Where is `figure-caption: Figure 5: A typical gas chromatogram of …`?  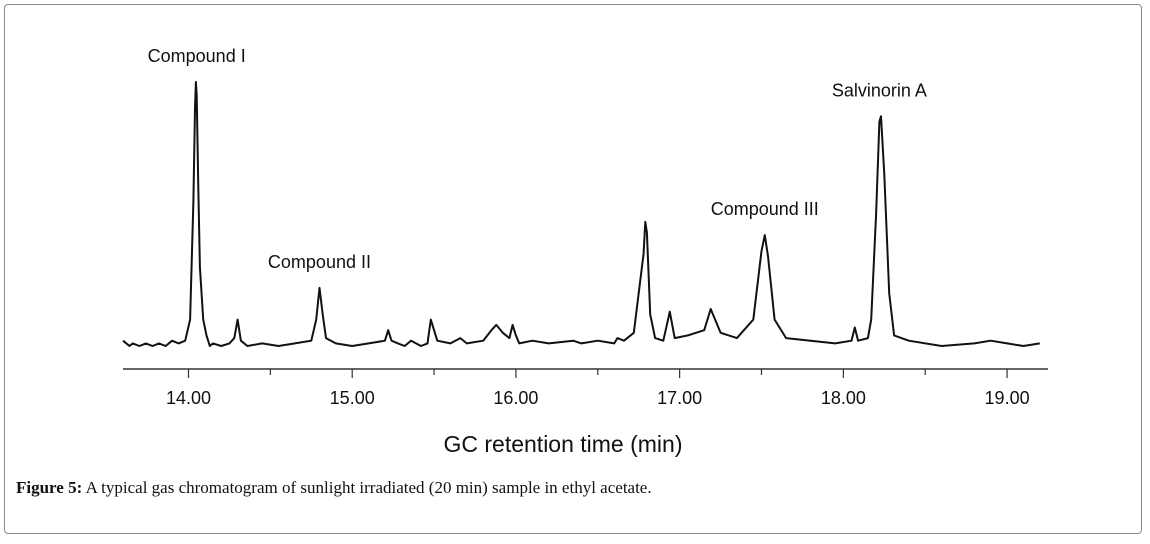
figure-caption: Figure 5: A typical gas chromatogram of … is located at coordinates (571, 488).